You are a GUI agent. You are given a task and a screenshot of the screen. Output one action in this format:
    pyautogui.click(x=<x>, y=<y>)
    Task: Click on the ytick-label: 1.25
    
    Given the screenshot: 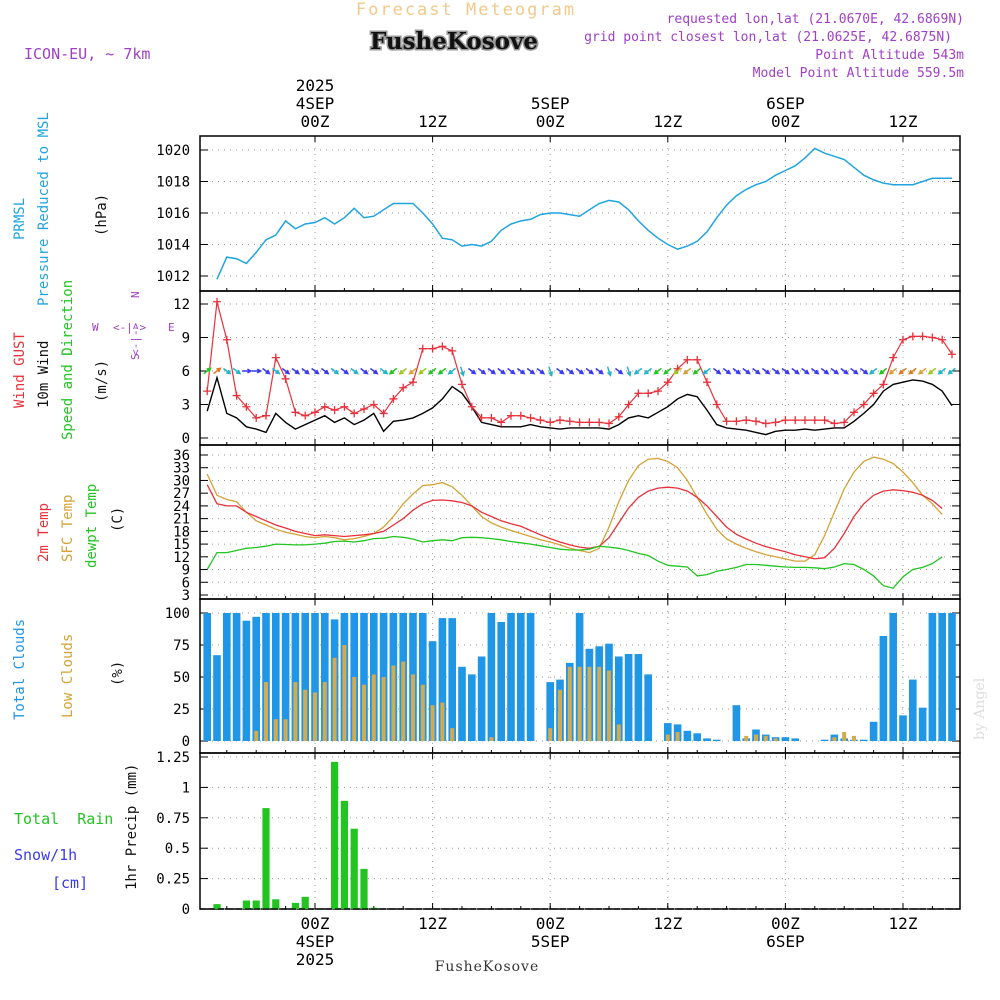 What is the action you would take?
    pyautogui.click(x=173, y=758)
    